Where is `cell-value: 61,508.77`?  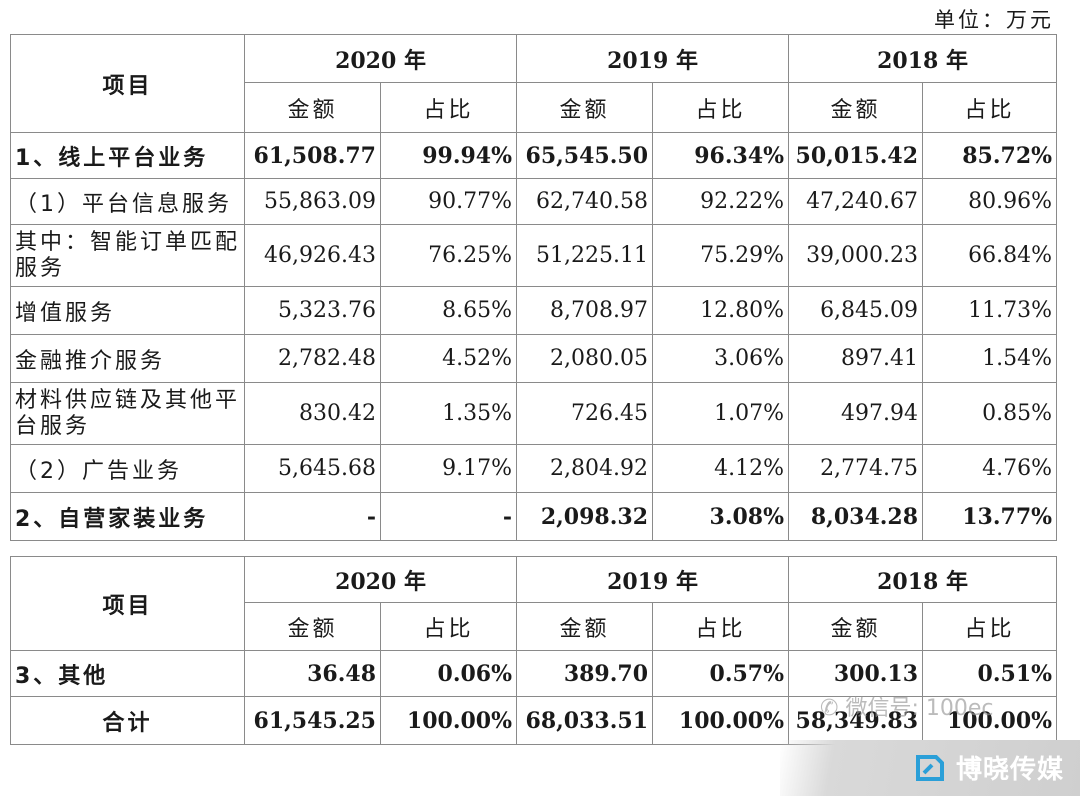 cell-value: 61,508.77 is located at coordinates (312, 155).